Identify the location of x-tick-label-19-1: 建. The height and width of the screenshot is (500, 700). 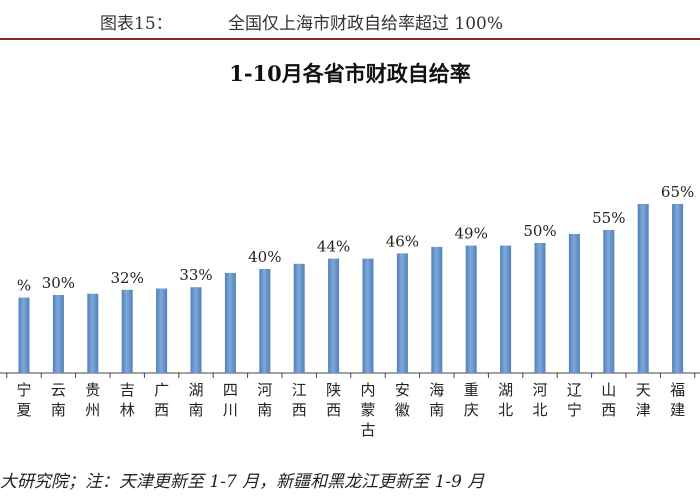
(677, 410).